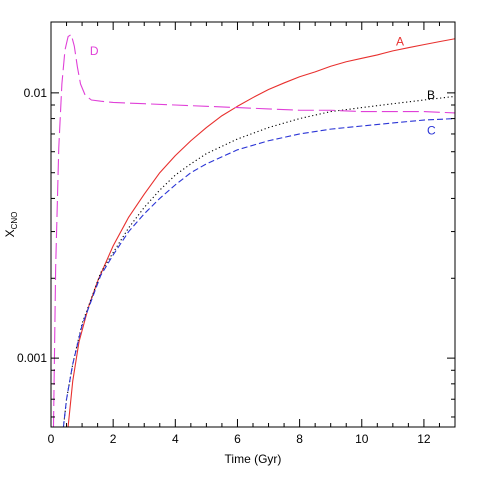  I want to click on series-label-b: B, so click(431, 95).